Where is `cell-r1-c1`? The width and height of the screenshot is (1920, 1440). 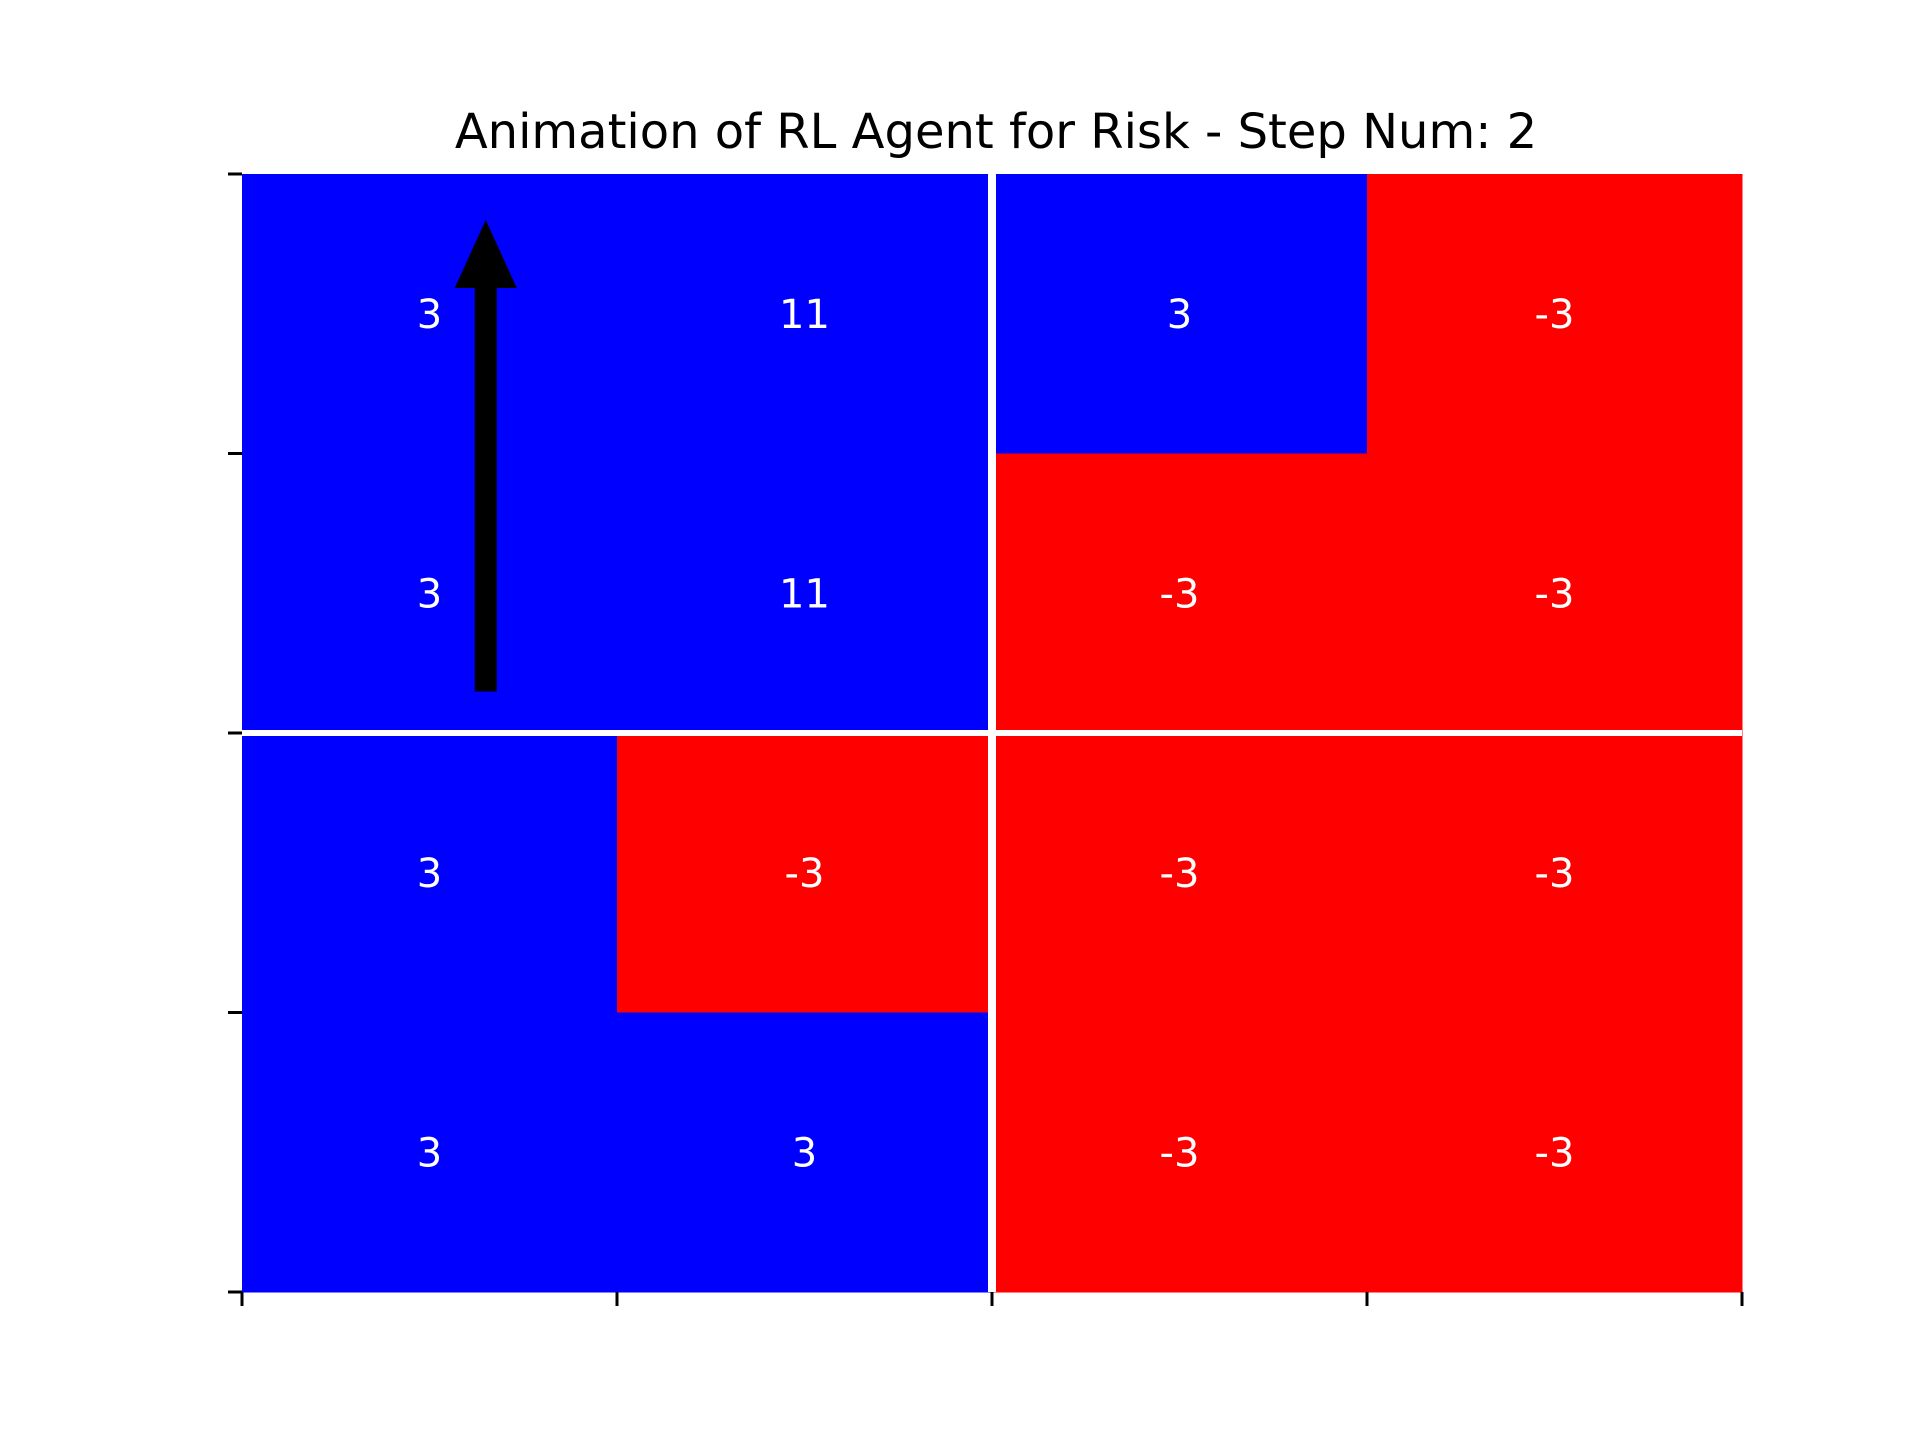
cell-r1-c1 is located at coordinates (805, 593).